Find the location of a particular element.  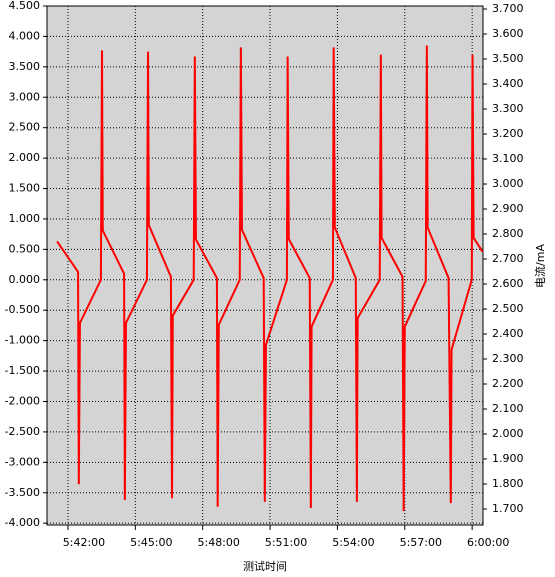

y-tick-label: -0.500 is located at coordinates (22, 309).